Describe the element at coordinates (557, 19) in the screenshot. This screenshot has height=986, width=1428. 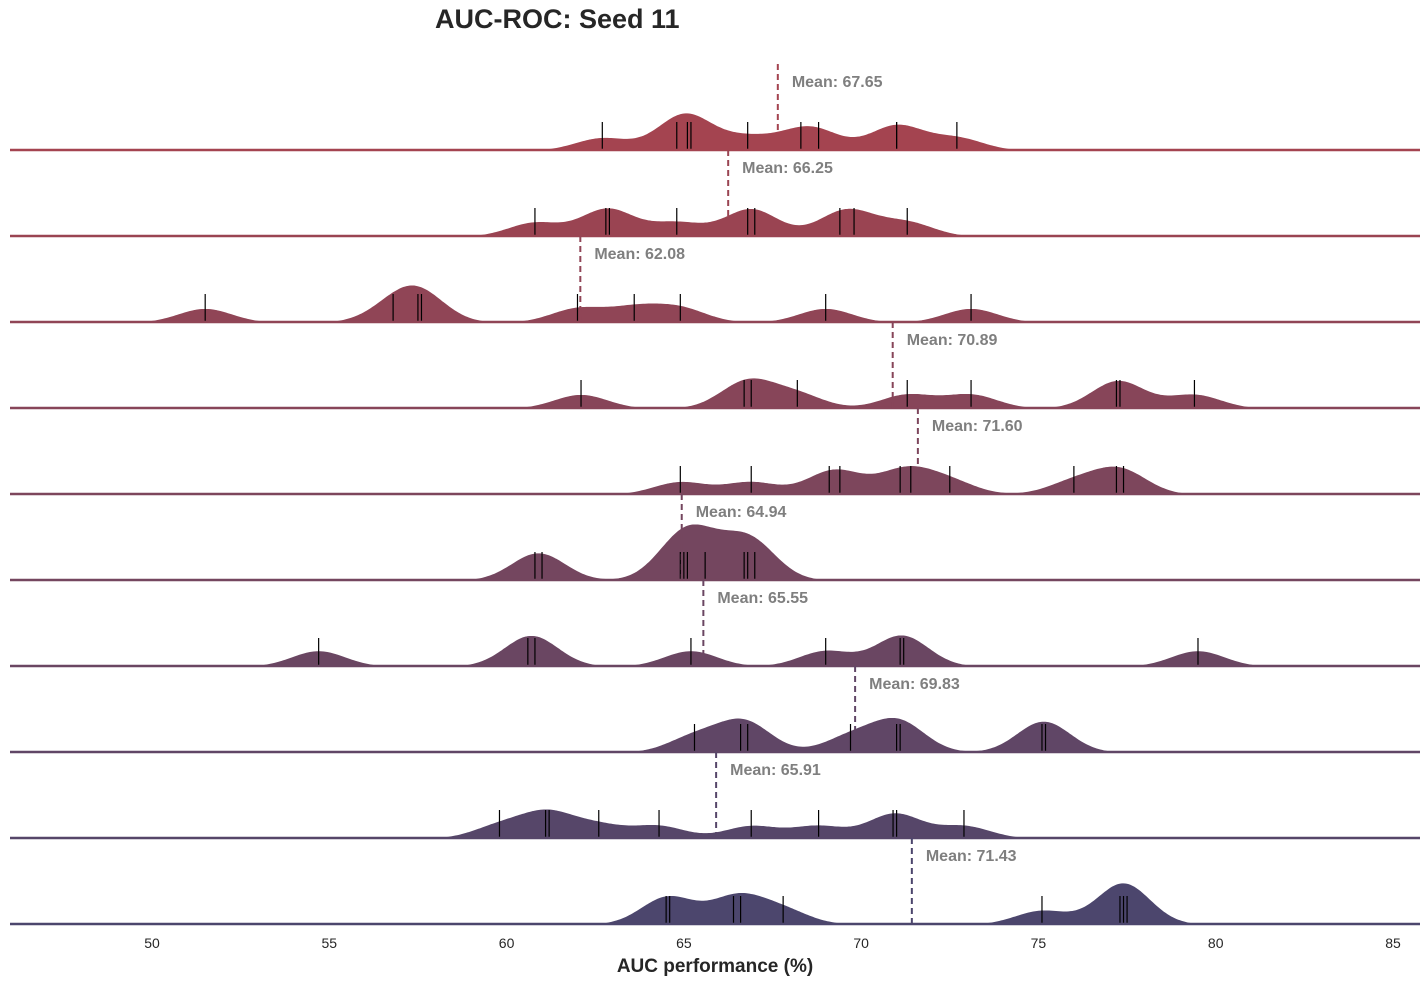
I see `chart-title: AUC-ROC: Seed 11` at that location.